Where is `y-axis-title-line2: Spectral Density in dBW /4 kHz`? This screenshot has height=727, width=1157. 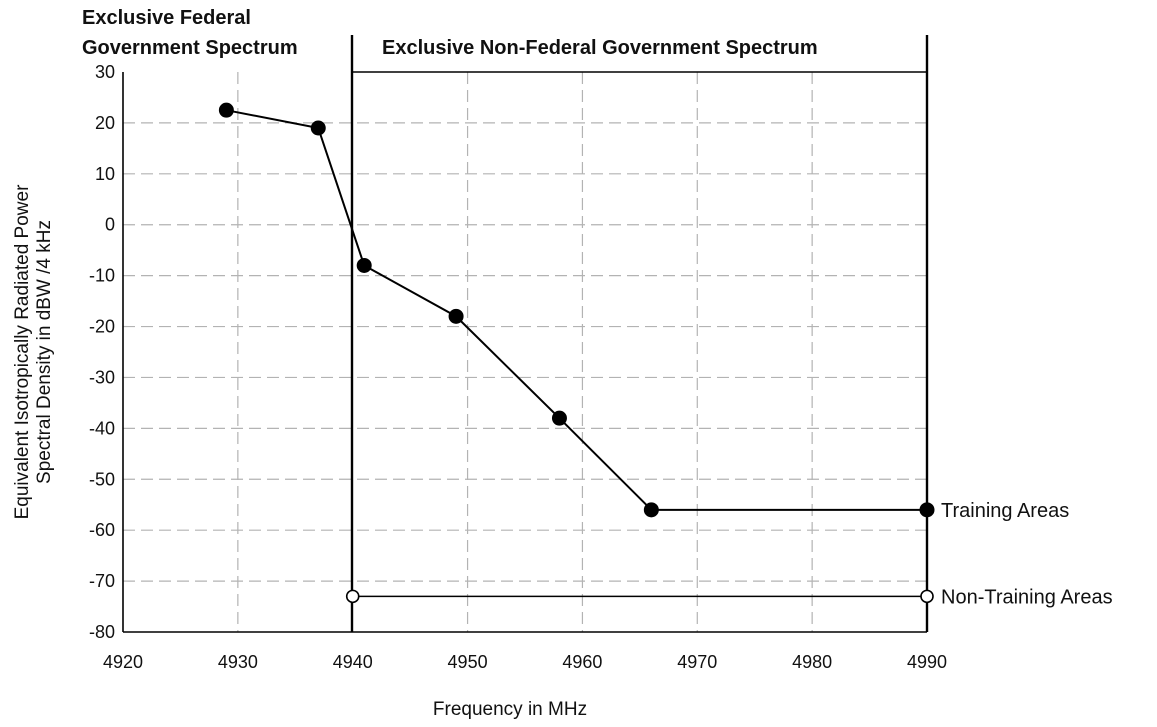 y-axis-title-line2: Spectral Density in dBW /4 kHz is located at coordinates (44, 352).